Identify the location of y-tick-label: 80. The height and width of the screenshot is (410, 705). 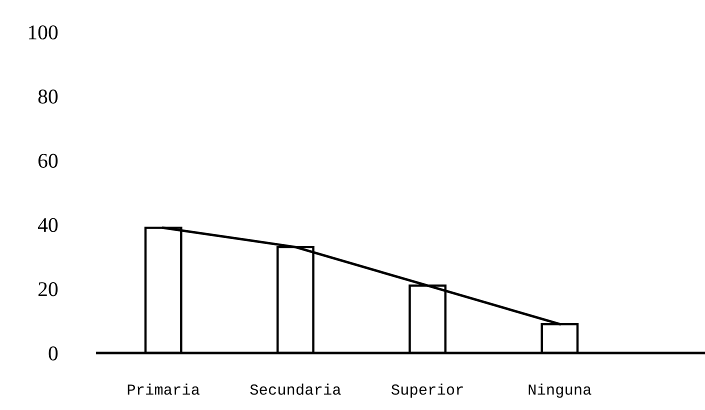
(48, 97).